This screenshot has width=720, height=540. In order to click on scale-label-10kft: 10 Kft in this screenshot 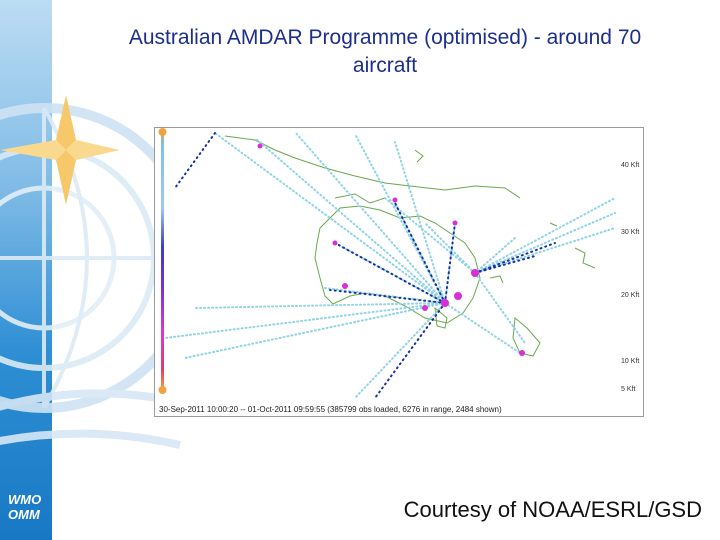, I will do `click(630, 361)`.